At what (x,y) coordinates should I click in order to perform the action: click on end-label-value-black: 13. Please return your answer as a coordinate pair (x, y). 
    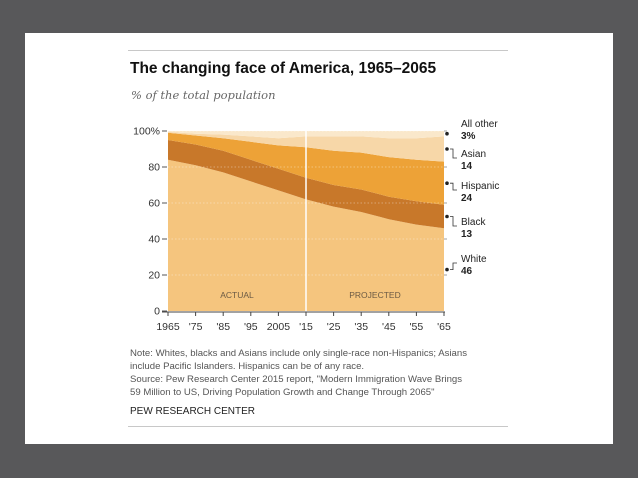
    Looking at the image, I should click on (467, 234).